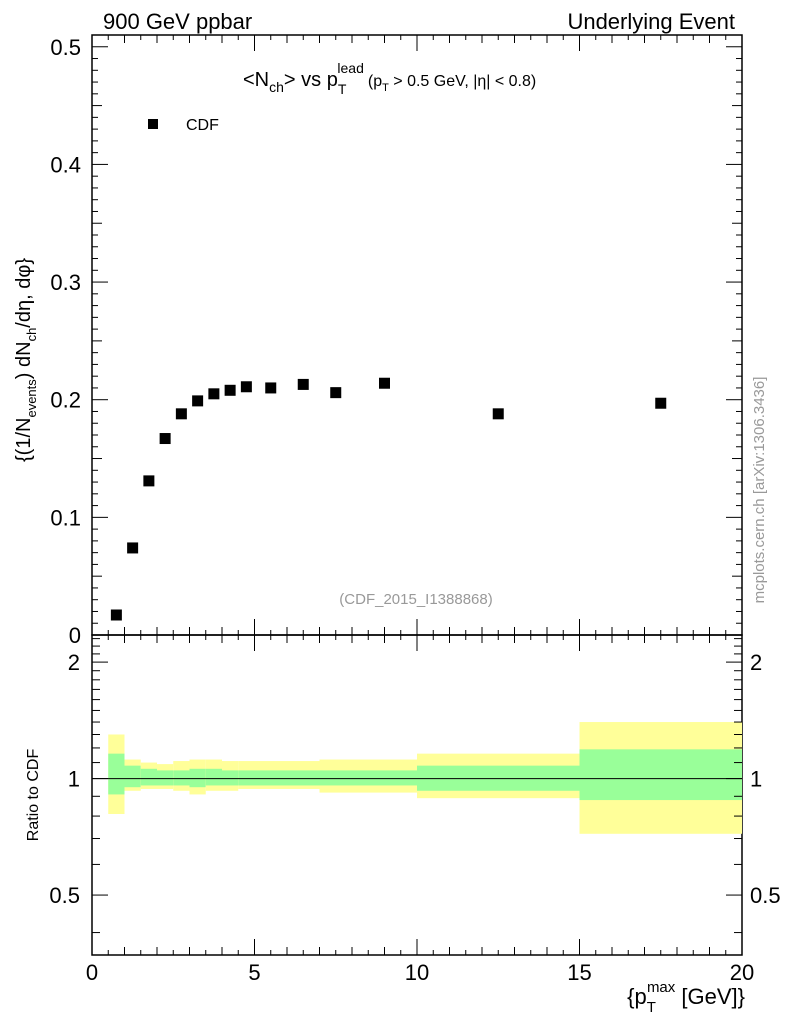 This screenshot has height=1024, width=786. What do you see at coordinates (742, 972) in the screenshot?
I see `x-tick-label: 20` at bounding box center [742, 972].